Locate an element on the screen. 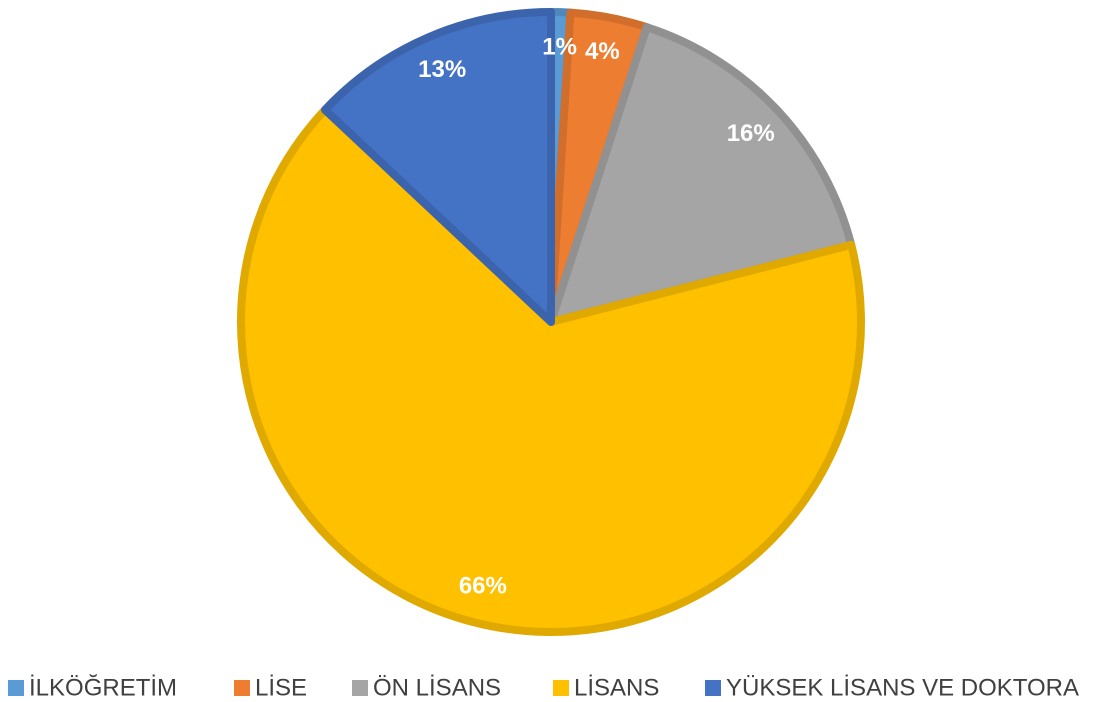  legend-label: ÖN LİSANS is located at coordinates (437, 687).